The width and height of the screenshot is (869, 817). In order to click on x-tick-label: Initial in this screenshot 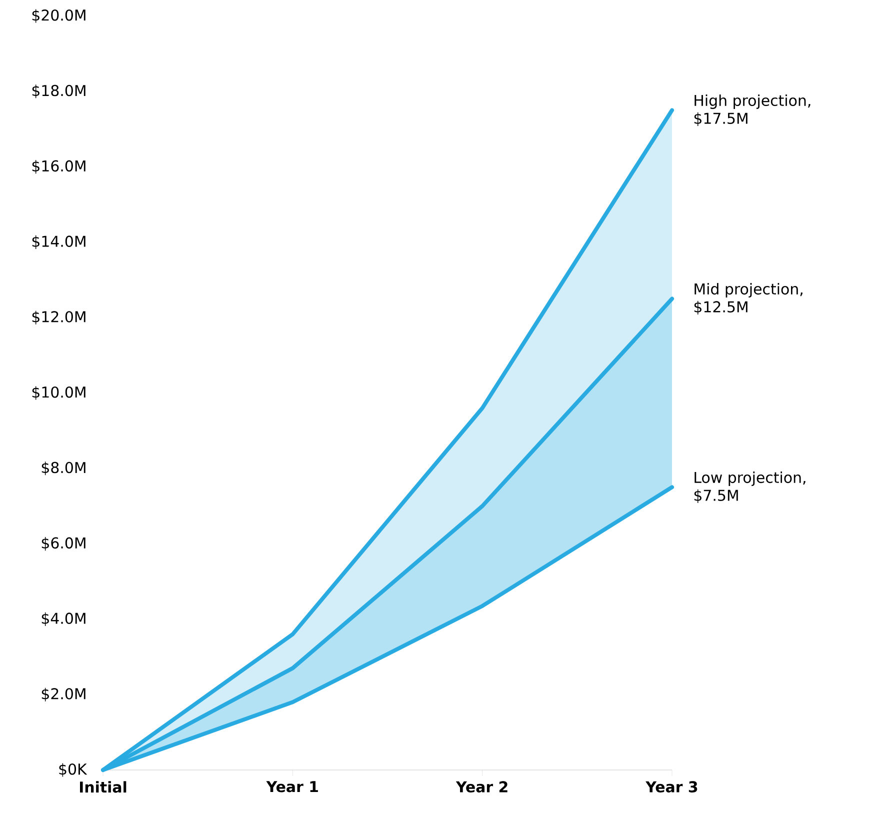, I will do `click(103, 787)`.